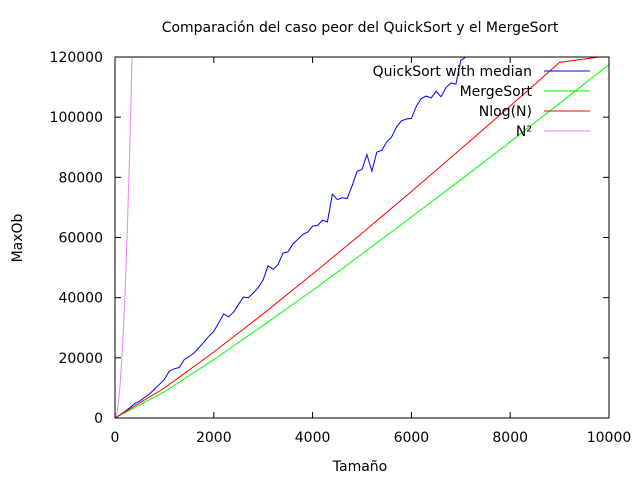 This screenshot has height=480, width=640. What do you see at coordinates (80, 239) in the screenshot?
I see `y-tick-label: 60000` at bounding box center [80, 239].